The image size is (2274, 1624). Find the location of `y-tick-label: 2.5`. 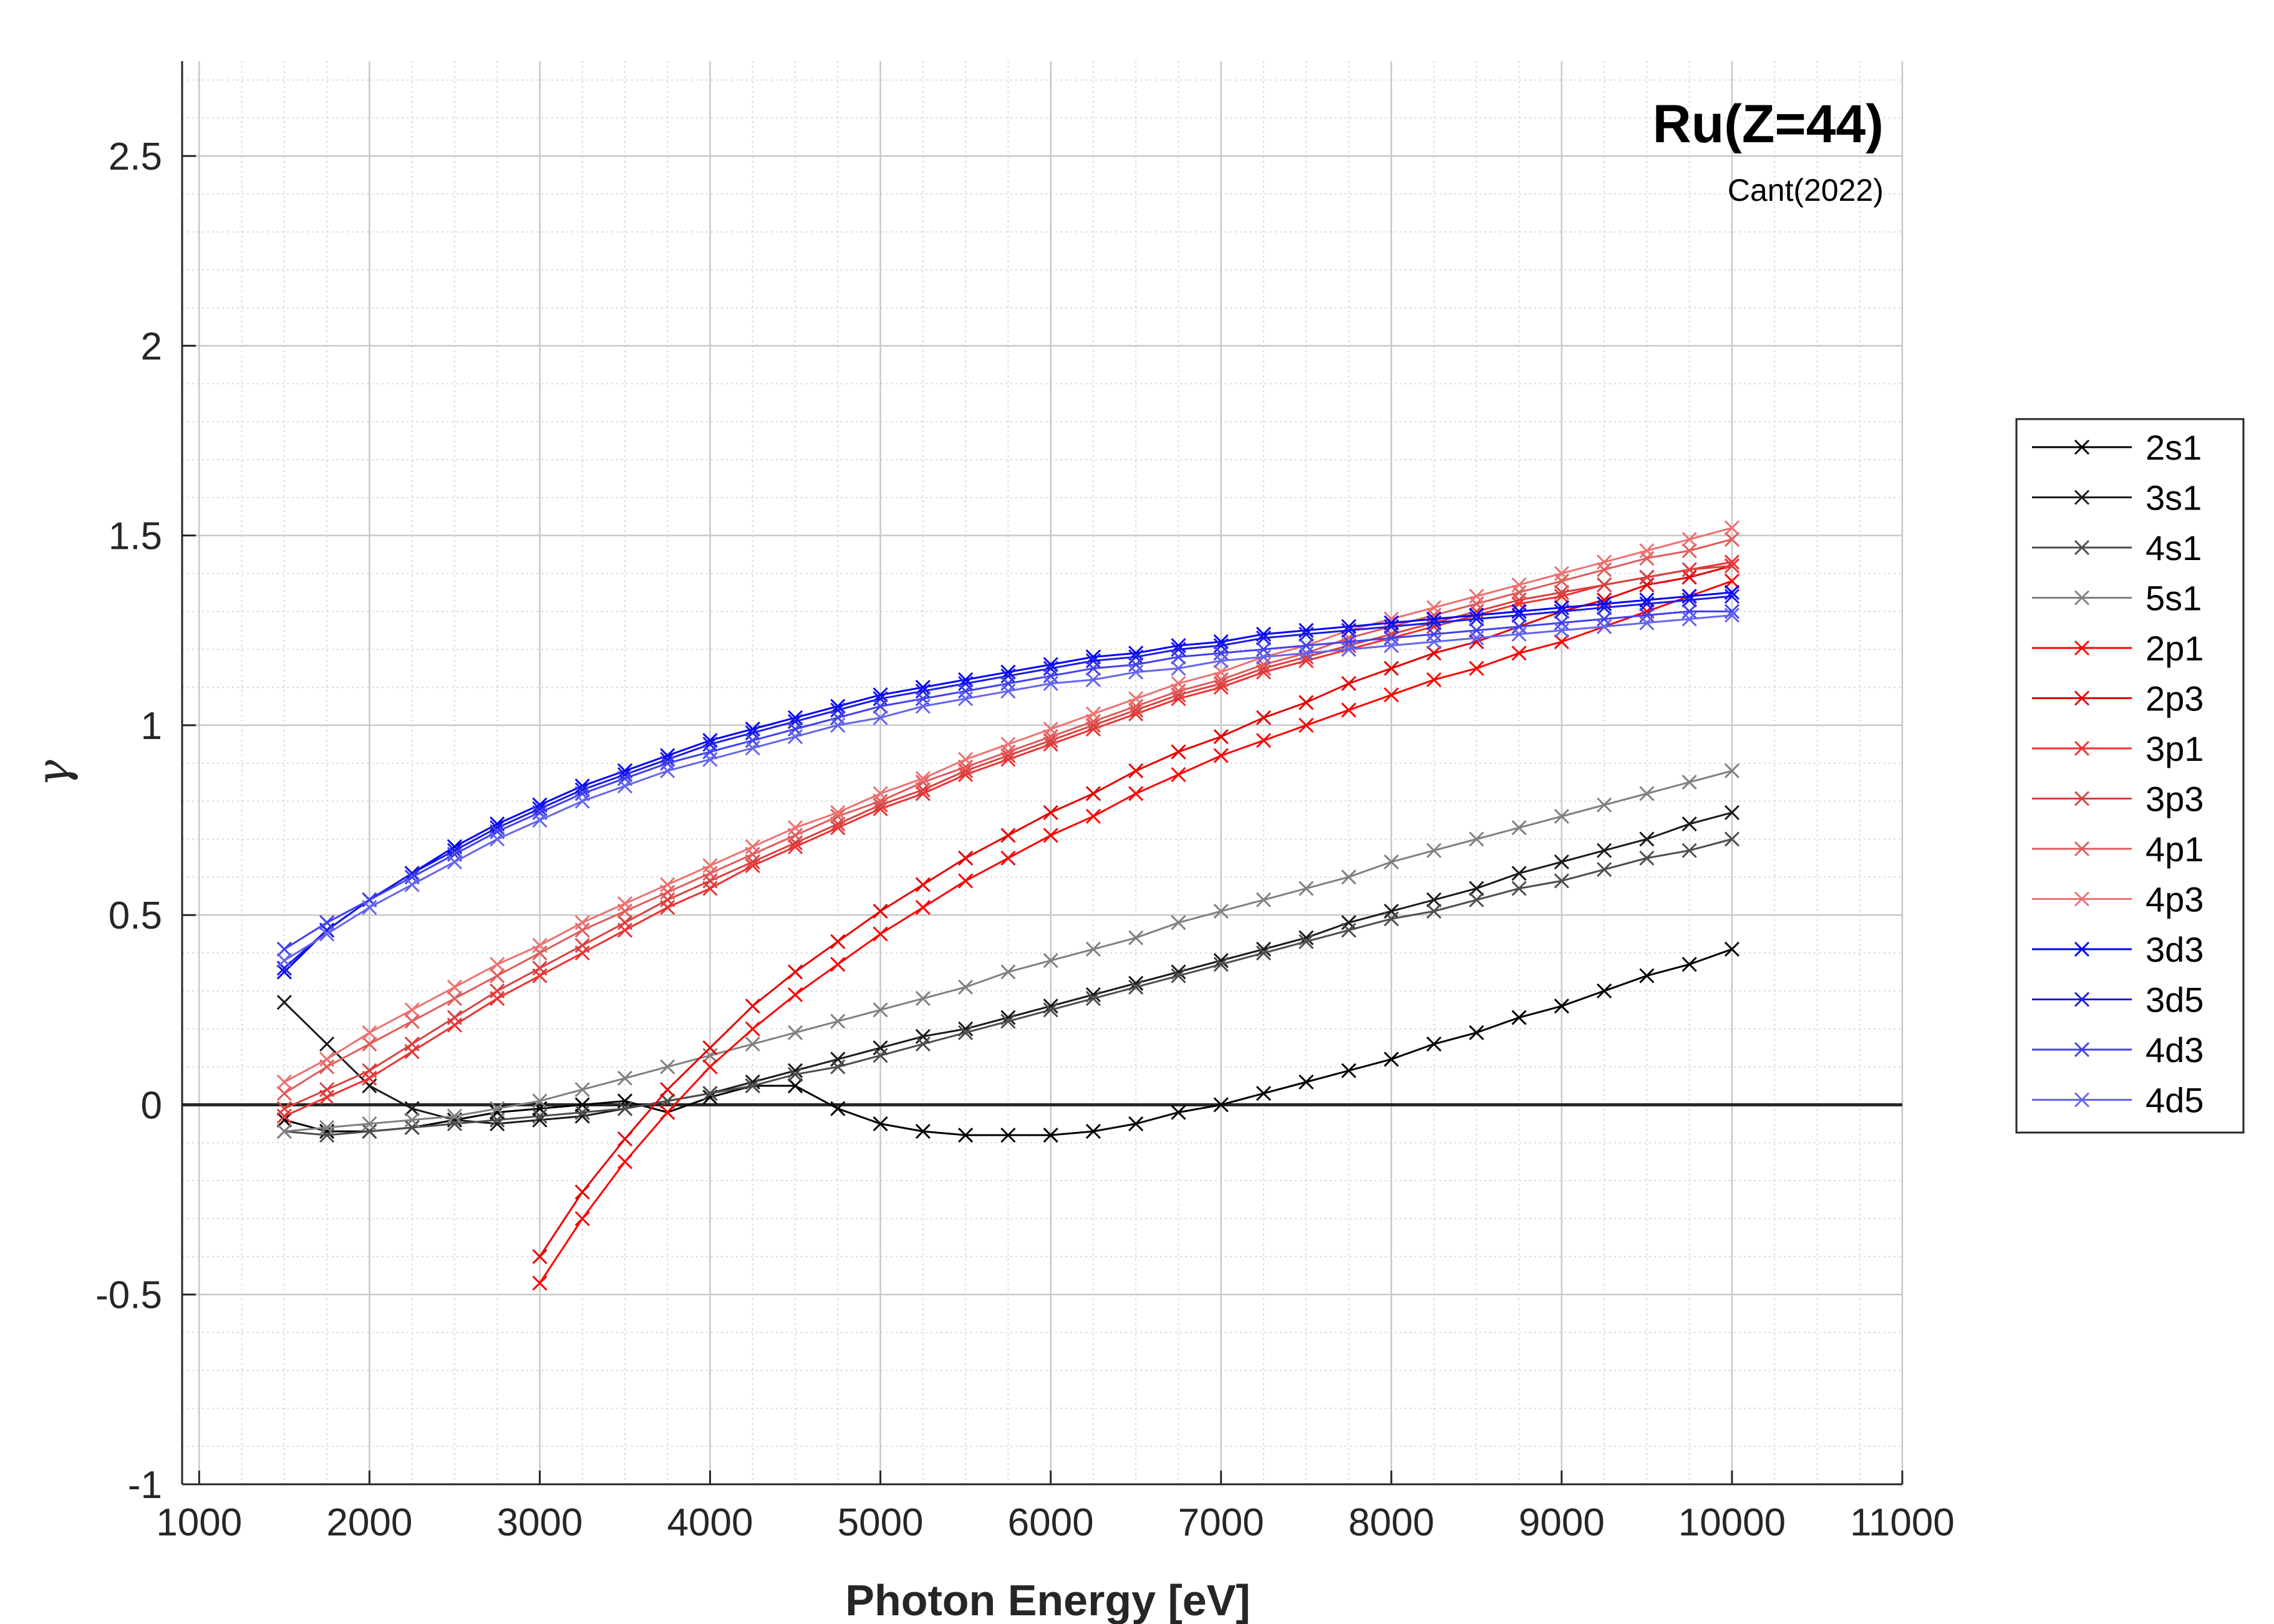

y-tick-label: 2.5 is located at coordinates (135, 156).